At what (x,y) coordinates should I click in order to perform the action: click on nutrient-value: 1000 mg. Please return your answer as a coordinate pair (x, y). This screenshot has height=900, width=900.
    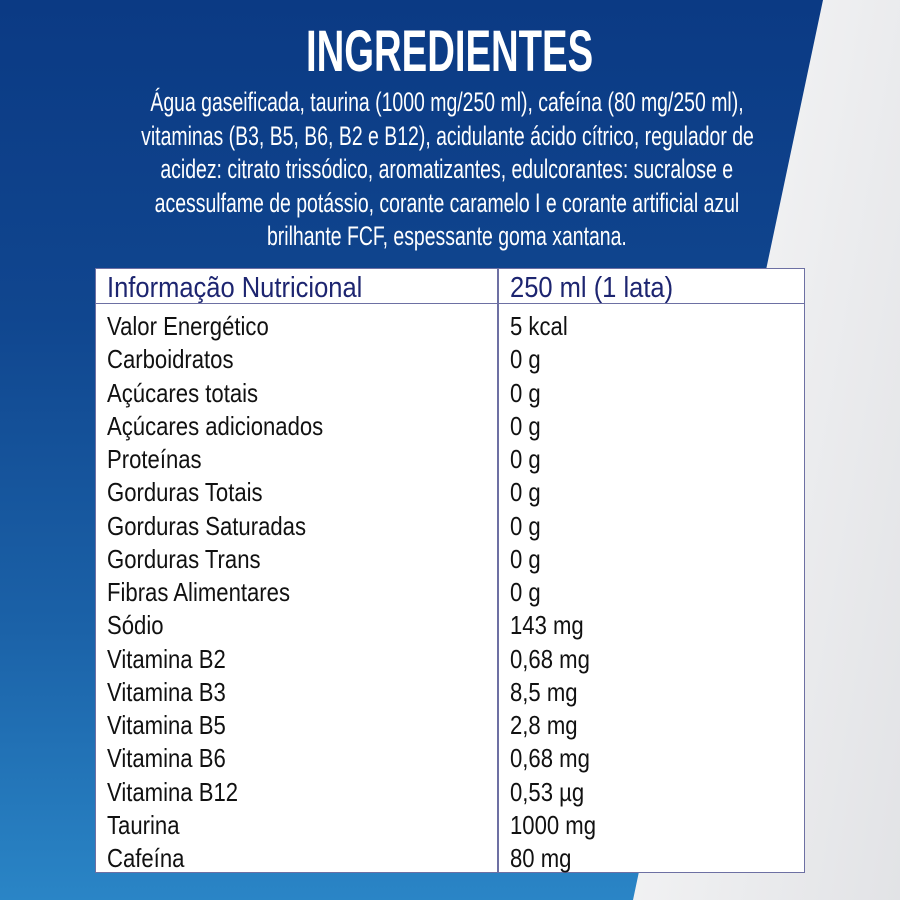
    Looking at the image, I should click on (553, 824).